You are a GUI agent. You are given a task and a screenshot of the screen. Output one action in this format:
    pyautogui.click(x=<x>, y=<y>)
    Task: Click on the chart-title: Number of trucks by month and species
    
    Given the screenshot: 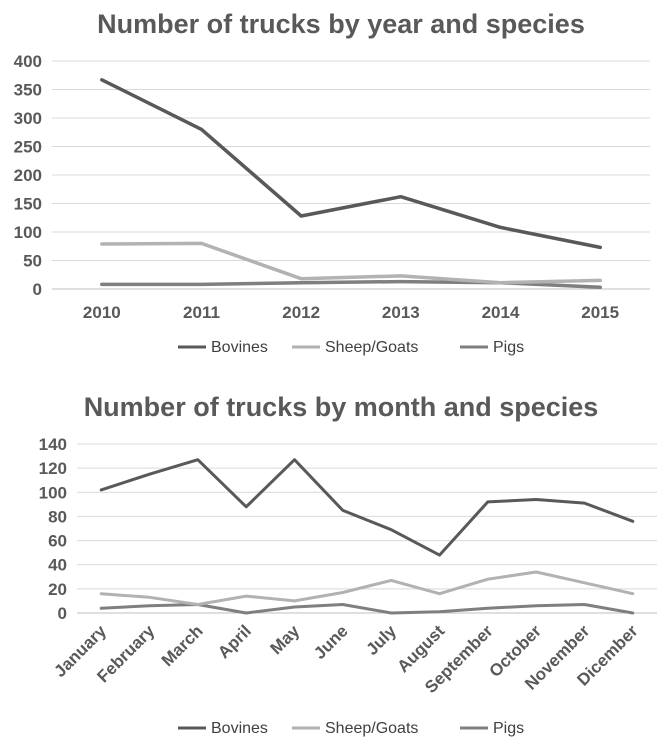 What is the action you would take?
    pyautogui.click(x=341, y=407)
    